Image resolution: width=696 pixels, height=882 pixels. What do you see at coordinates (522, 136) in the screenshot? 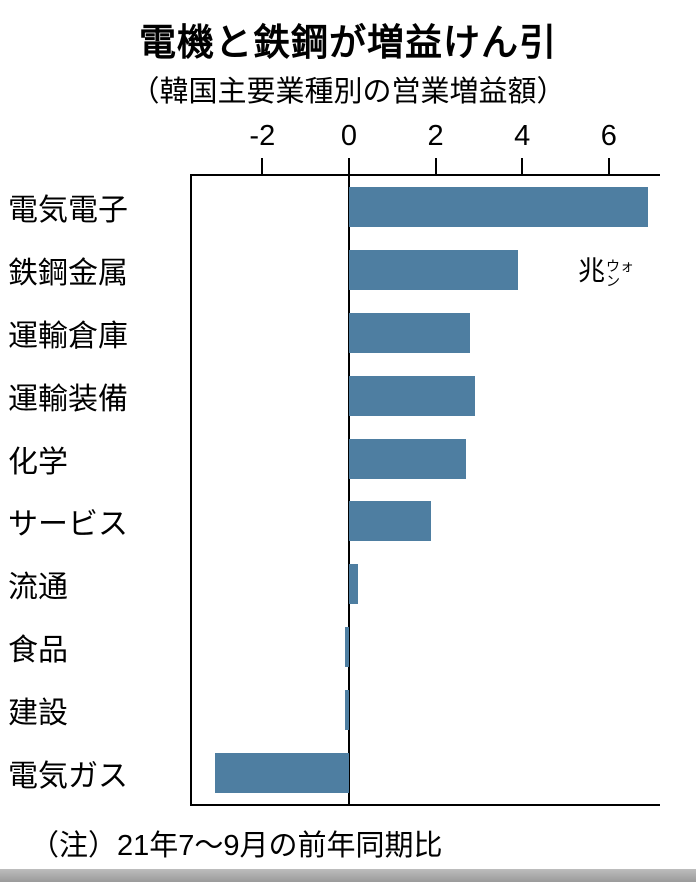
I see `x-tick-label: 4` at bounding box center [522, 136].